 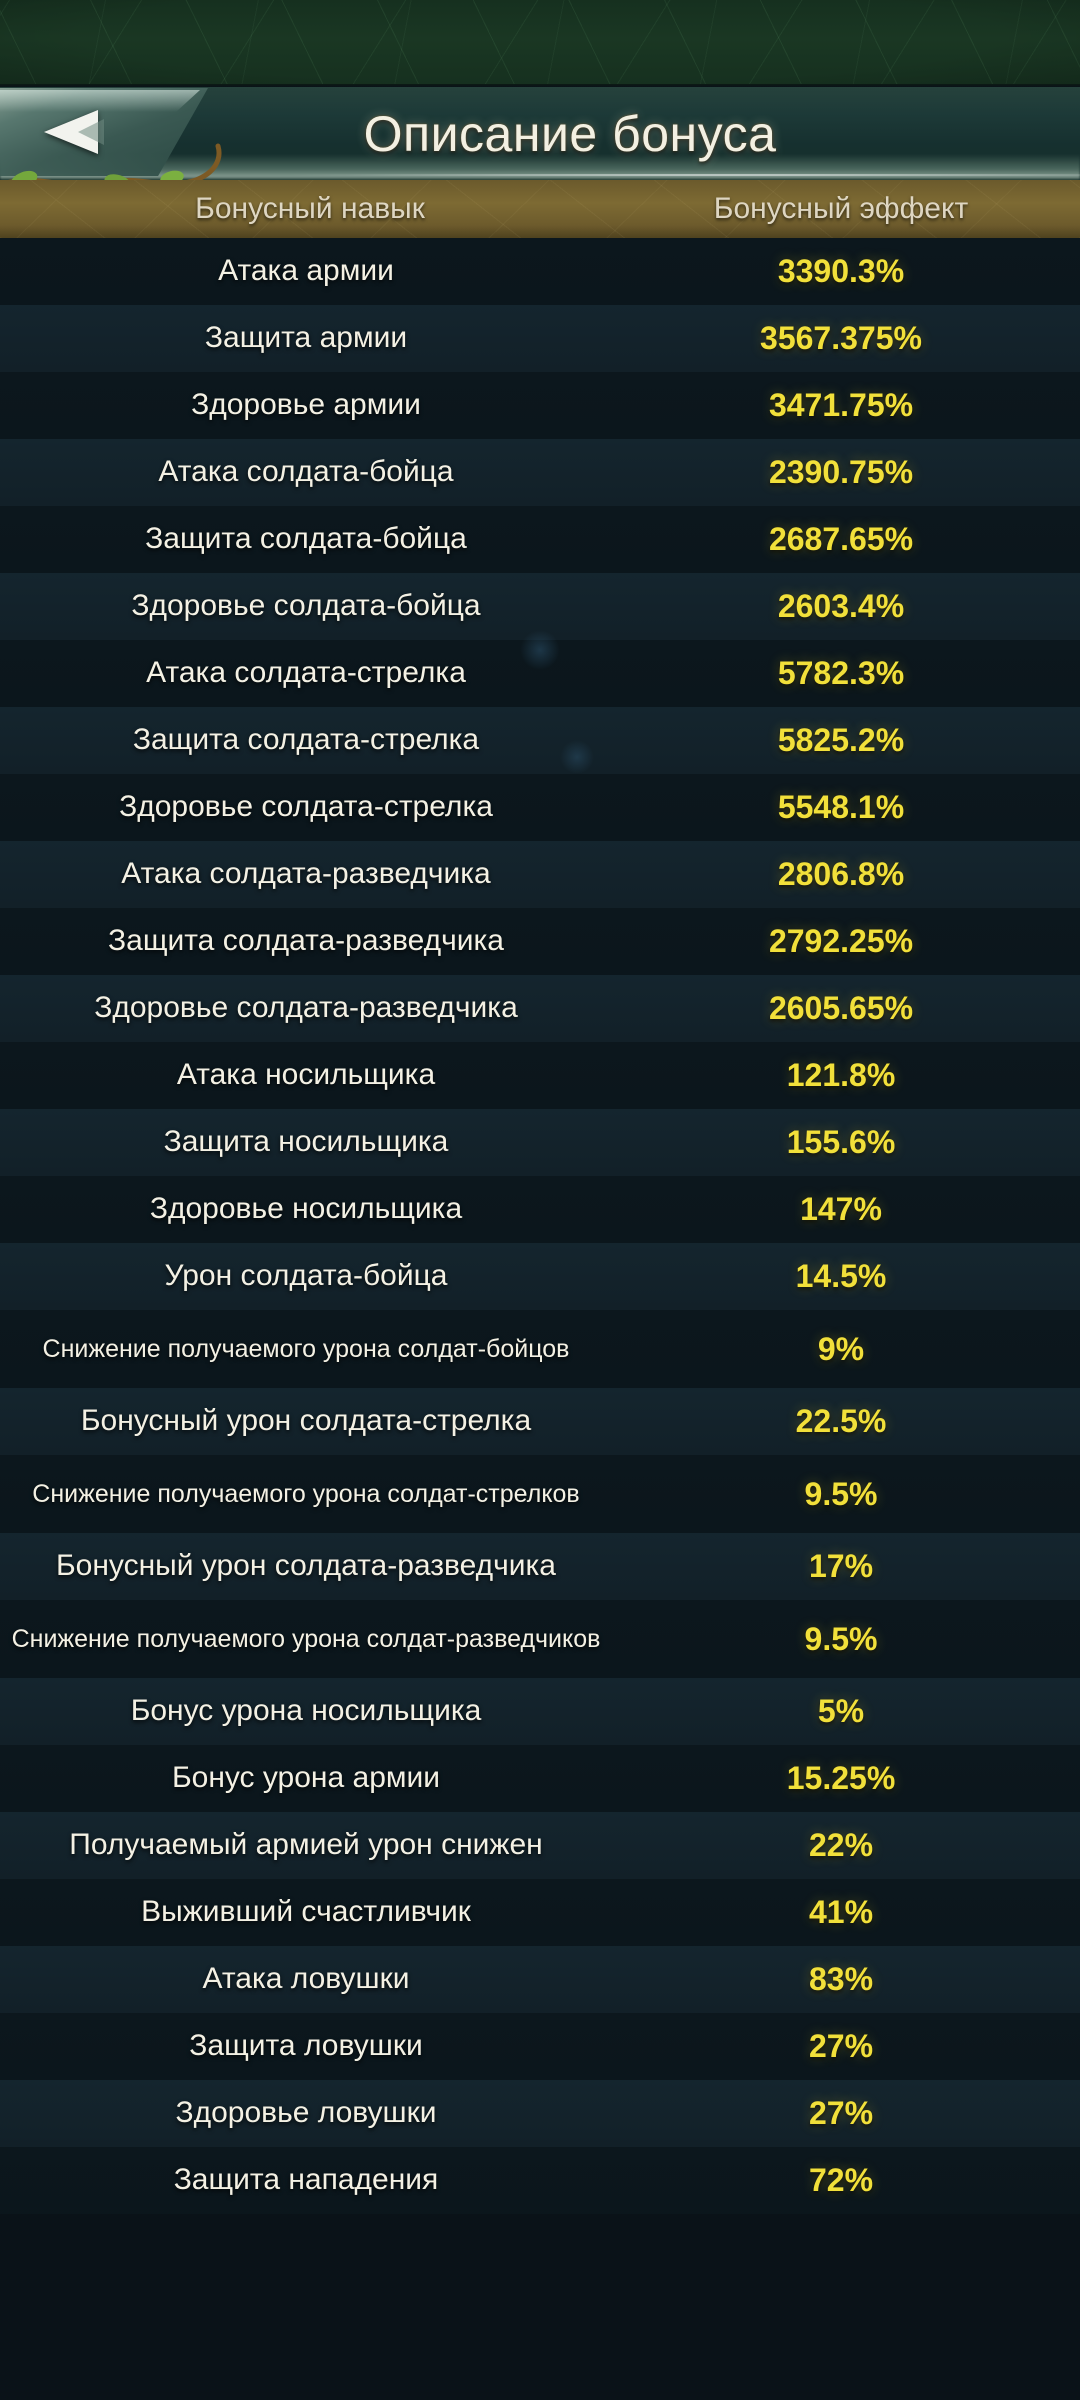 What do you see at coordinates (306, 1979) in the screenshot?
I see `row-label: Атака ловушки` at bounding box center [306, 1979].